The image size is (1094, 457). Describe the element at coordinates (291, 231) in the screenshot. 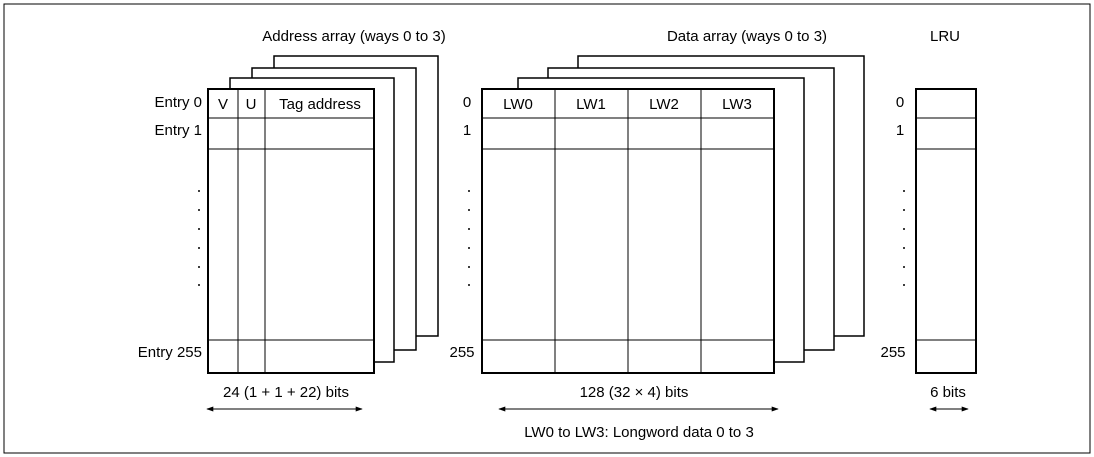

I see `address-way-0-sheet` at that location.